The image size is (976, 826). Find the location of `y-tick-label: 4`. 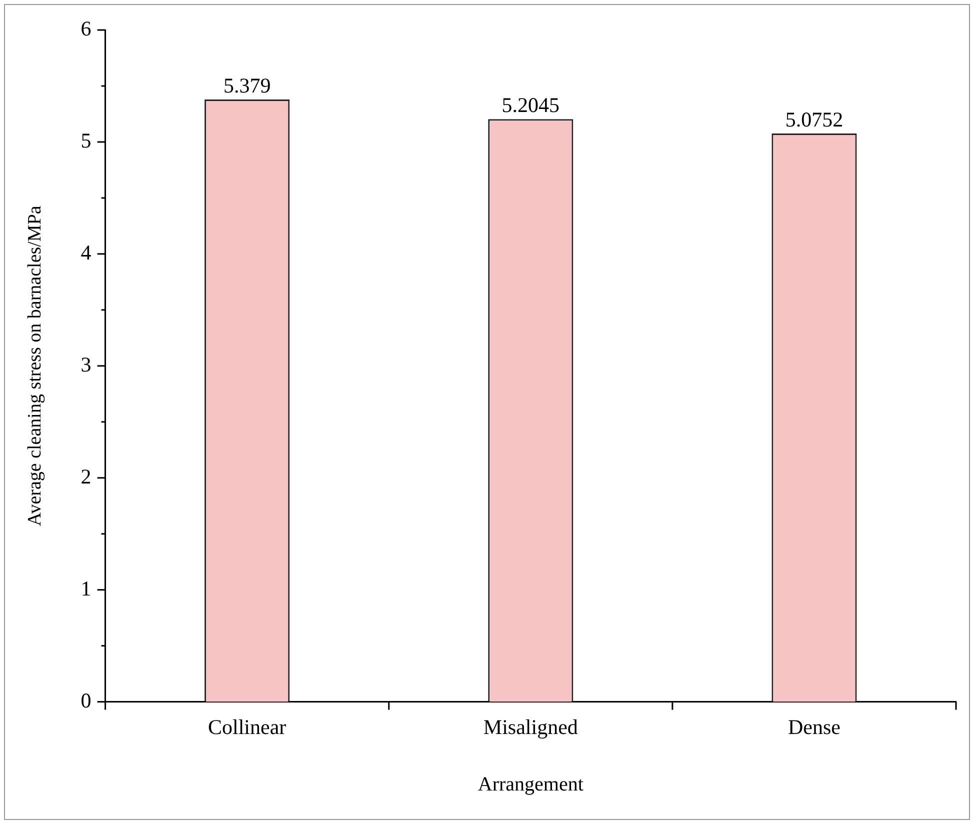

y-tick-label: 4 is located at coordinates (86, 252).